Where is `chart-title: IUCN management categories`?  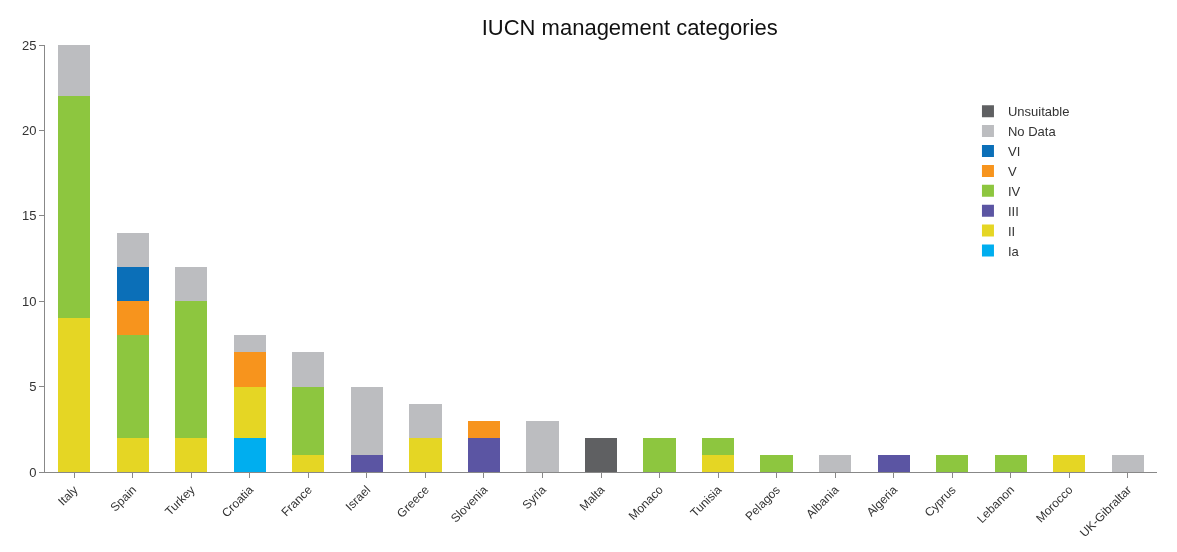
chart-title: IUCN management categories is located at coordinates (629, 27).